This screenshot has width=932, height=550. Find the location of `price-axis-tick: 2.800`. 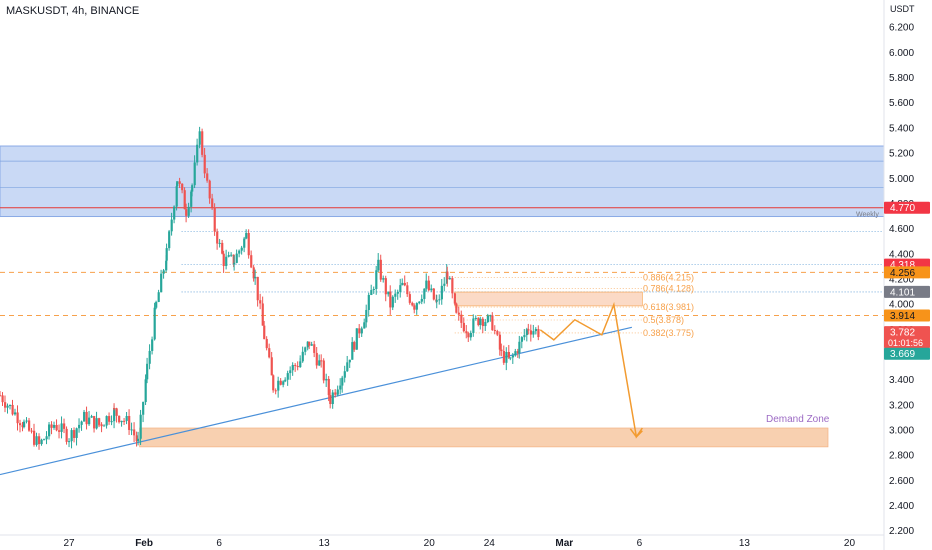

price-axis-tick: 2.800 is located at coordinates (901, 456).